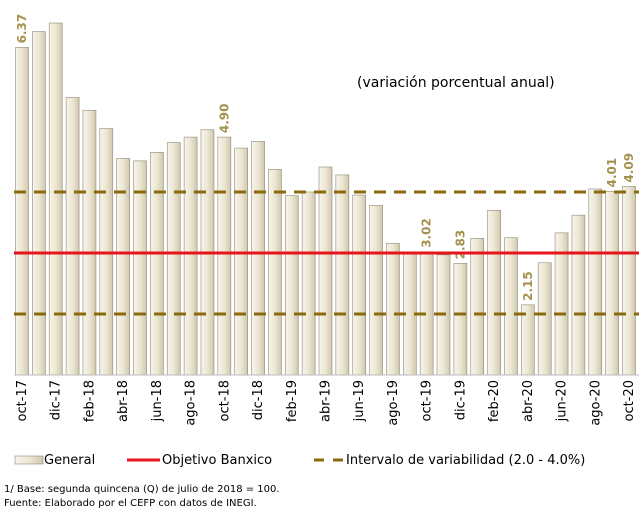 This screenshot has height=516, width=639. Describe the element at coordinates (427, 400) in the screenshot. I see `x-tick-label: oct-19` at that location.